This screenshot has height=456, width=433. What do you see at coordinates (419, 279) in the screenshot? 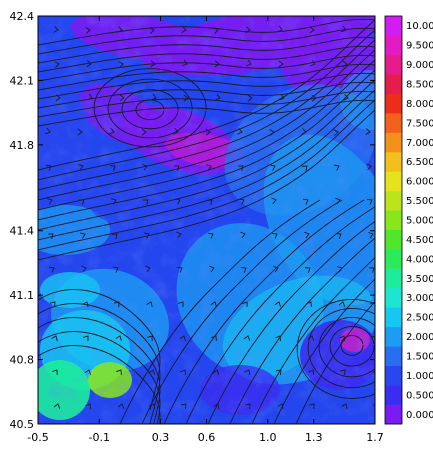
I see `colorbar-label: 3.500` at bounding box center [419, 279].